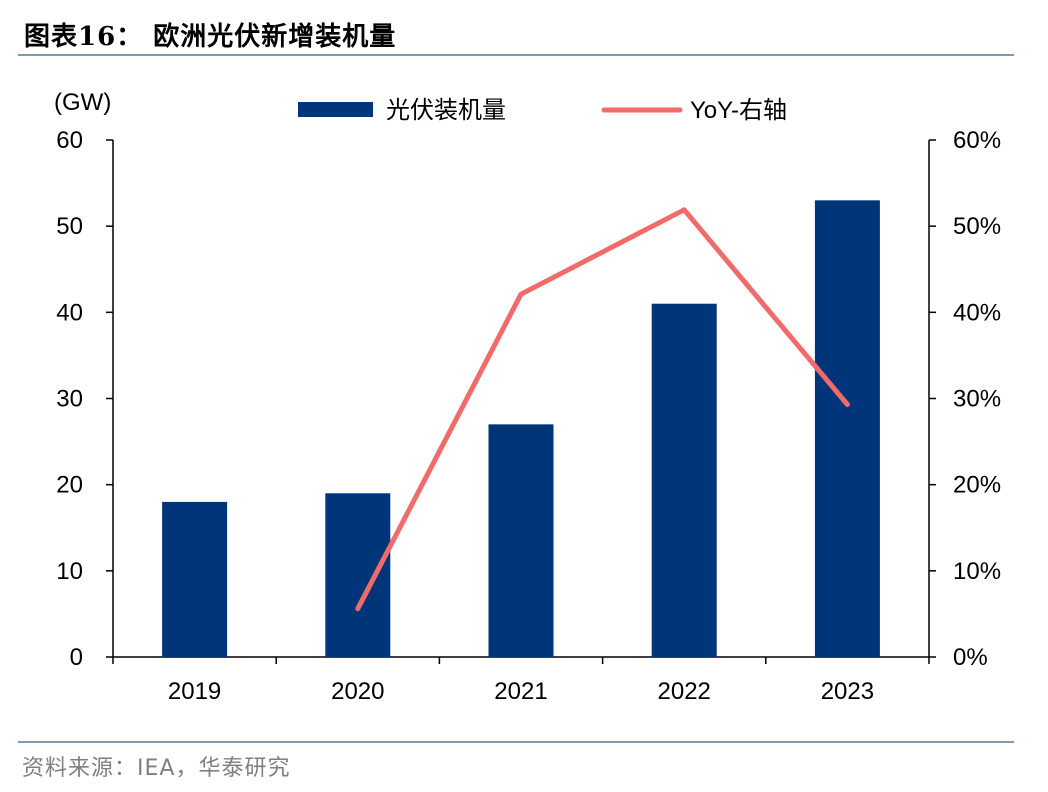  Describe the element at coordinates (516, 742) in the screenshot. I see `source-rule` at that location.